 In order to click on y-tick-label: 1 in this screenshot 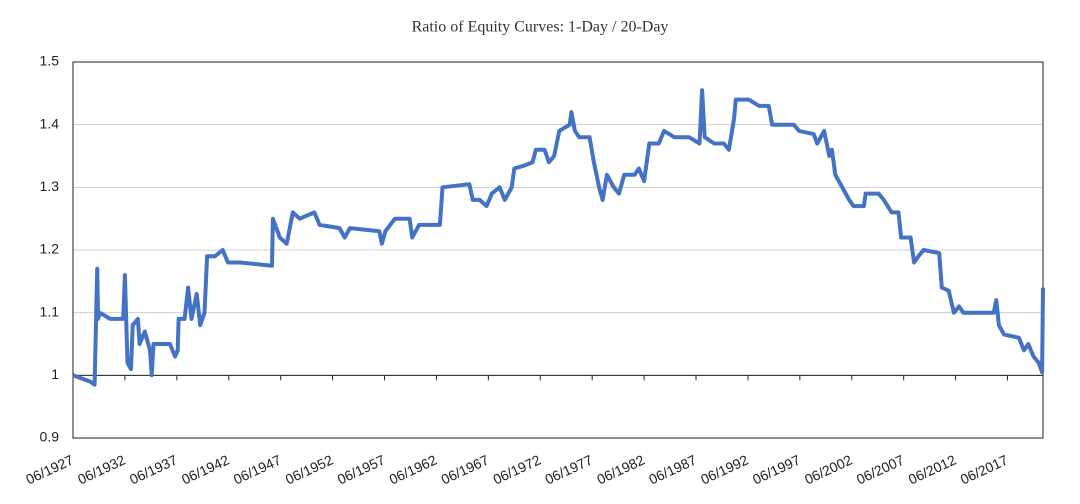, I will do `click(55, 374)`.